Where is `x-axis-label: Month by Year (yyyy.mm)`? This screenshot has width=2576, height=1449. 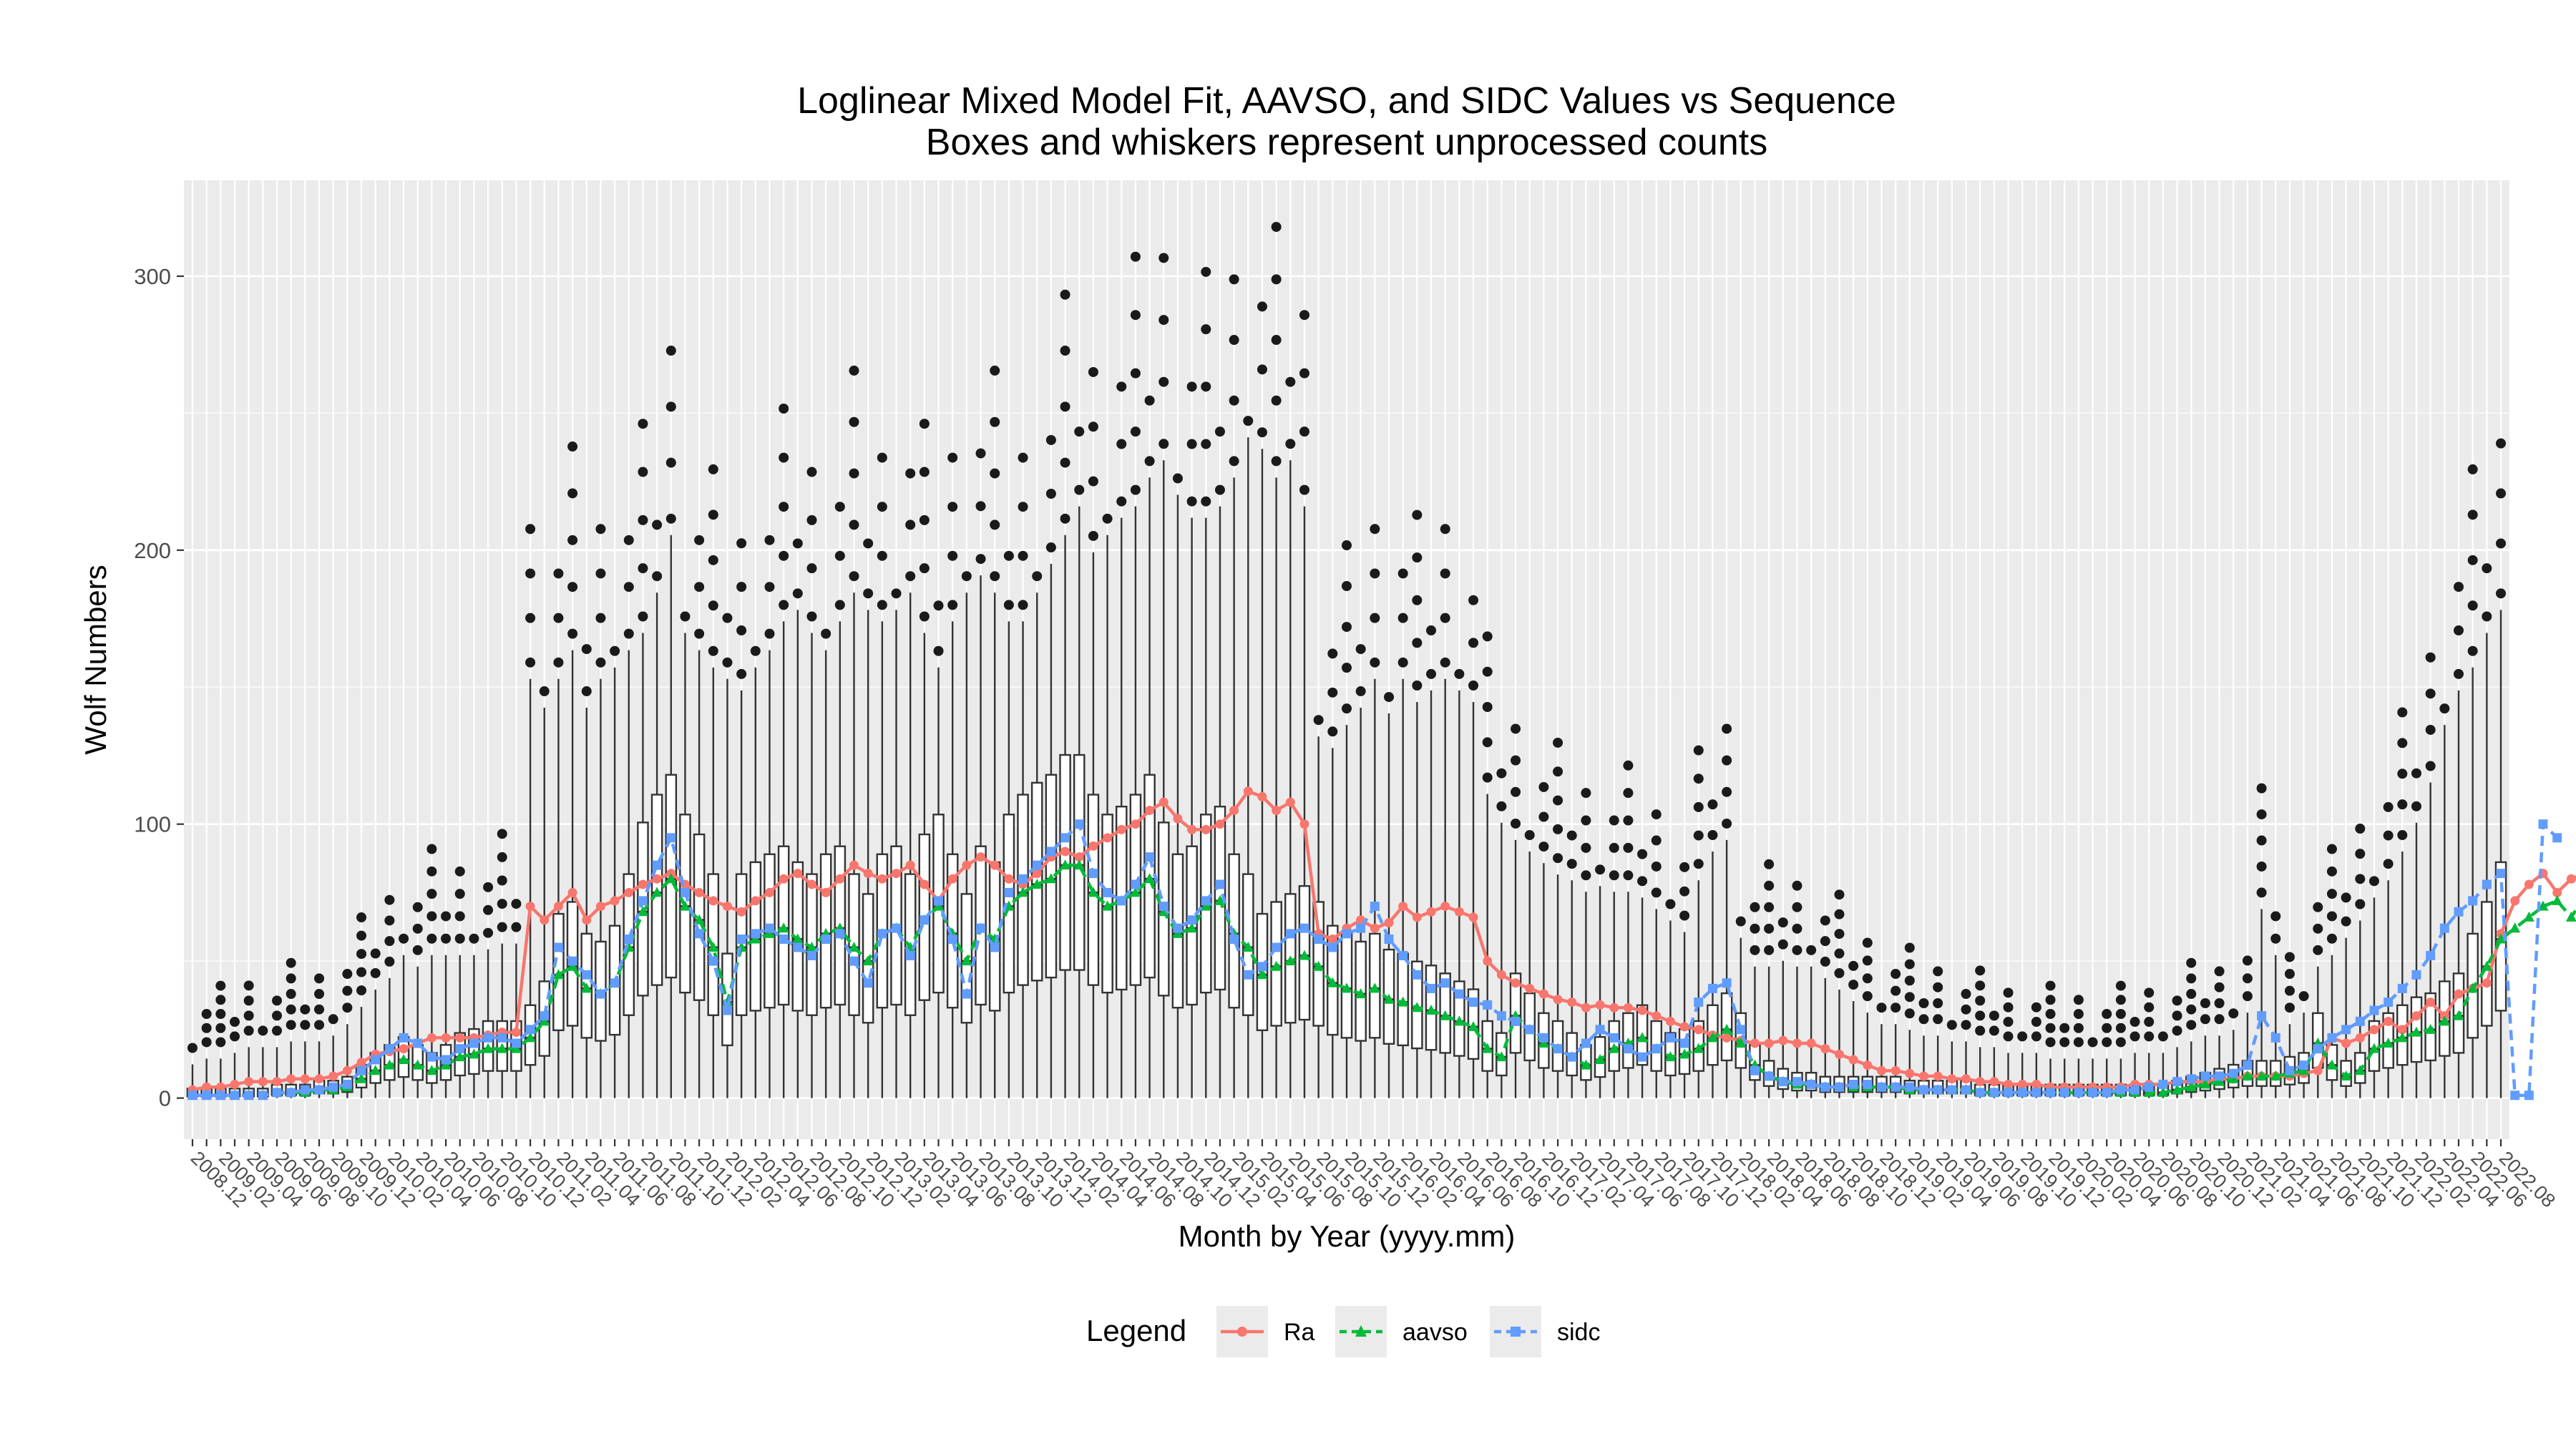 x-axis-label: Month by Year (yyyy.mm) is located at coordinates (1347, 1236).